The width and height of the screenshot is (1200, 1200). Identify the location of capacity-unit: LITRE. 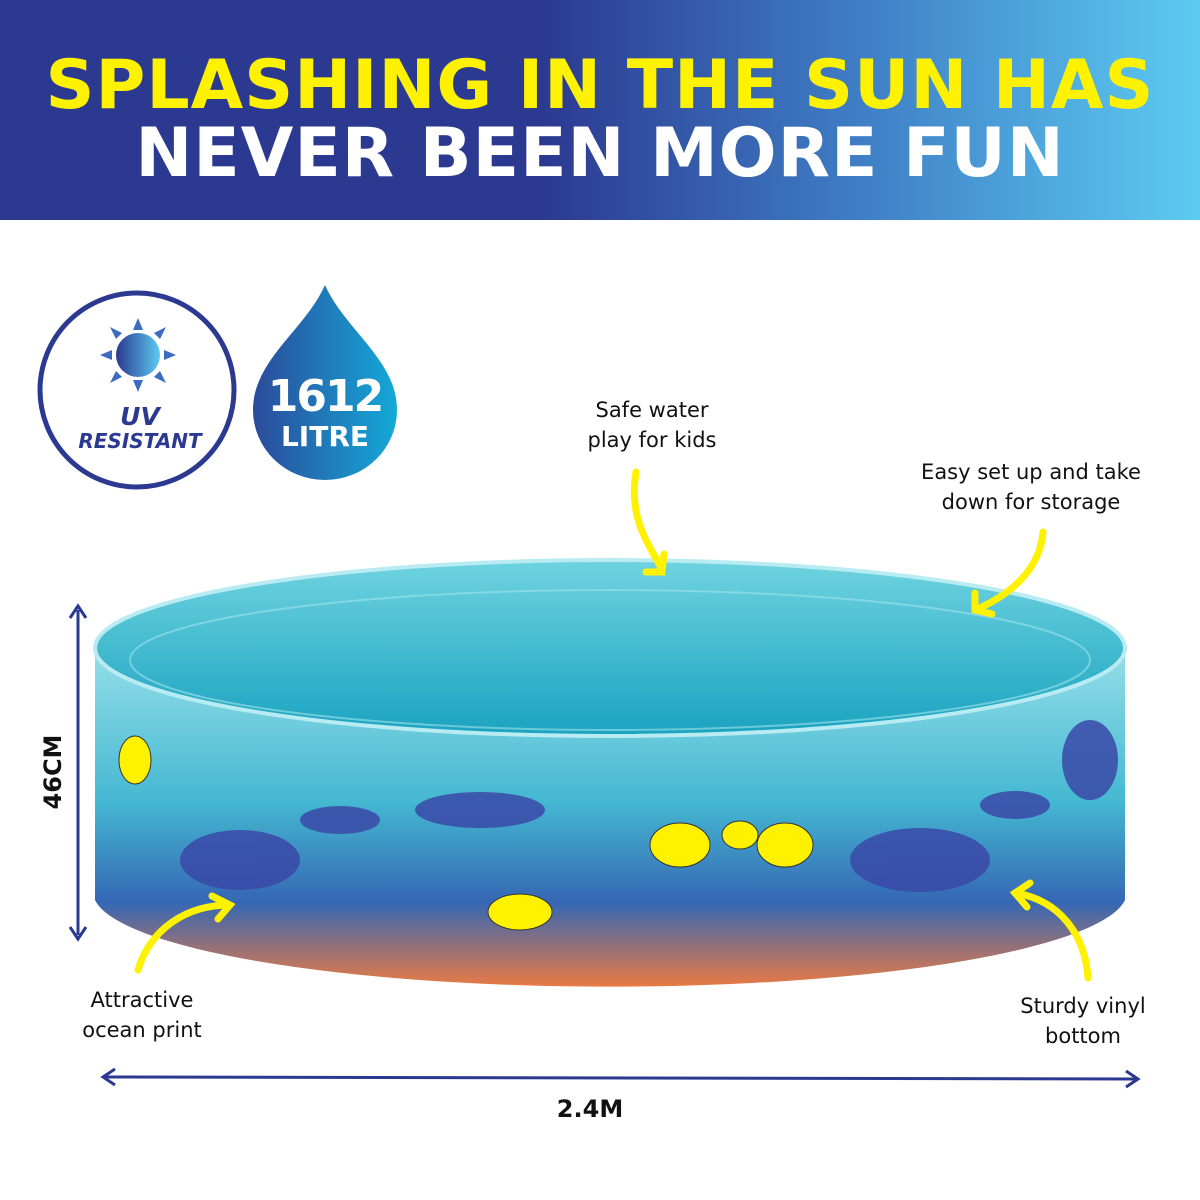
(325, 436).